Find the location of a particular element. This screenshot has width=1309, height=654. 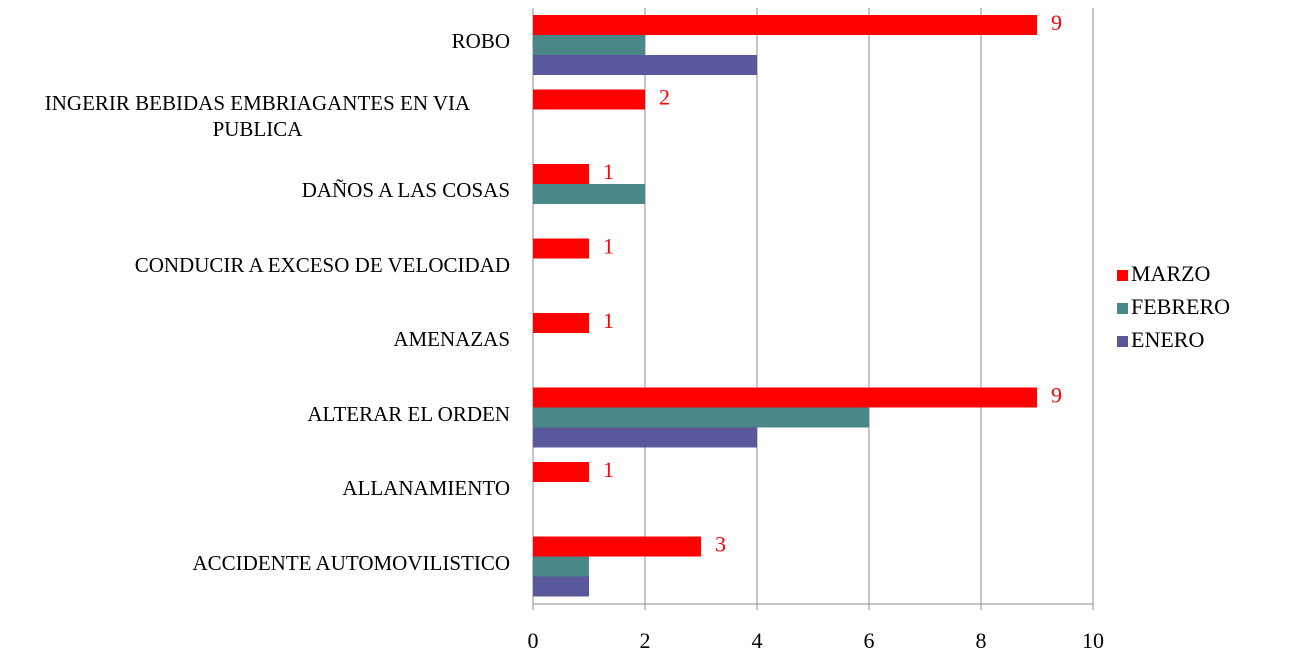

category-text: ACCIDENTE AUTOMOVILISTICO is located at coordinates (351, 562).